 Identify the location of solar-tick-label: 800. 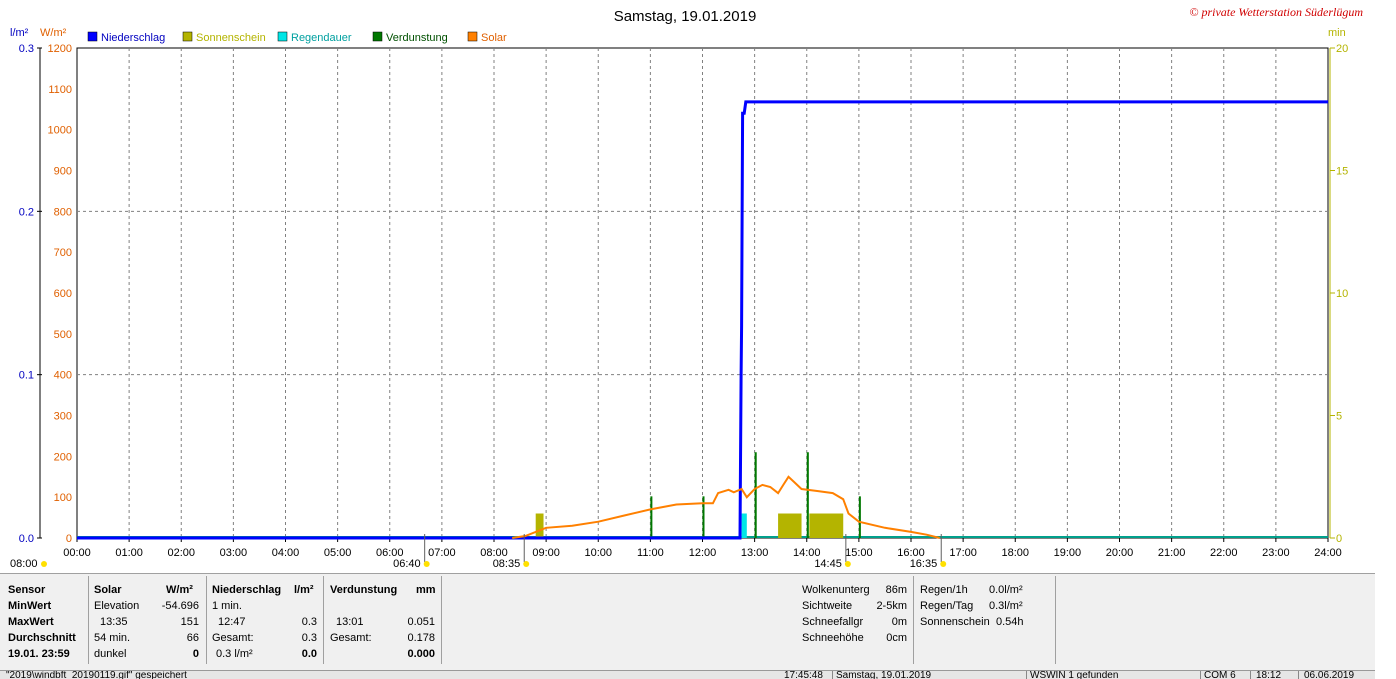
(63, 212).